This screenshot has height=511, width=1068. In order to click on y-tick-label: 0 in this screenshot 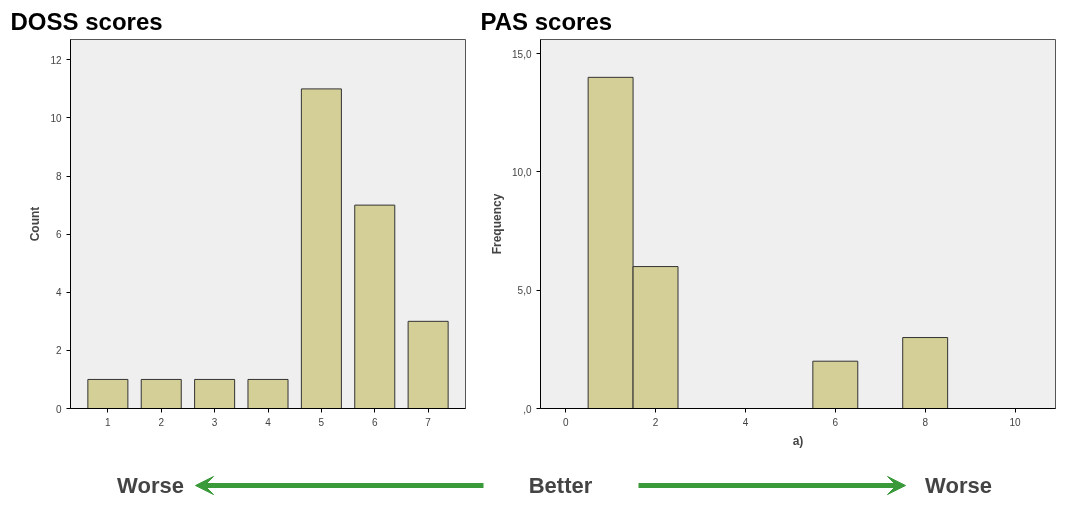, I will do `click(58, 409)`.